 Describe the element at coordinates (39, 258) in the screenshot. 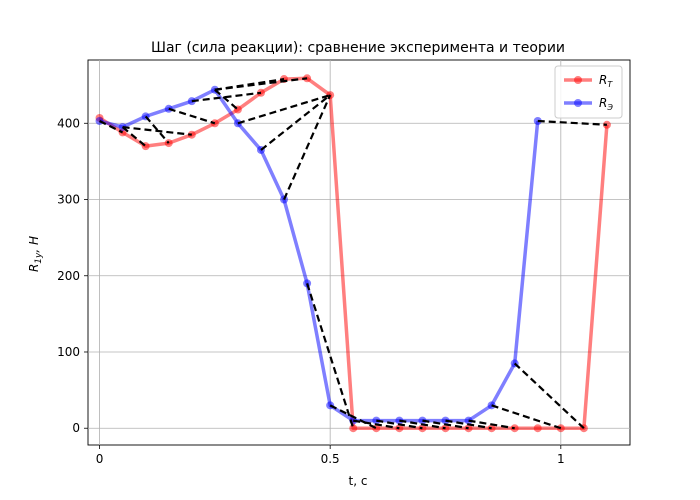

I see `y-axis-title-sub: 1y` at that location.